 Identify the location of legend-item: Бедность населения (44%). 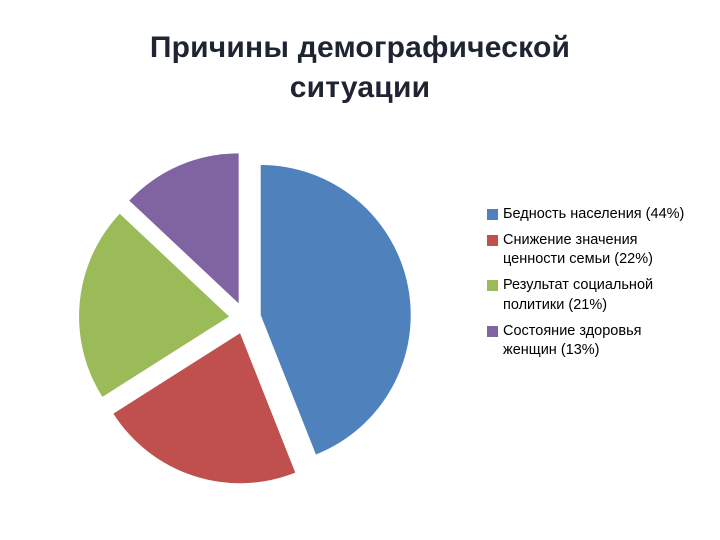
(589, 214).